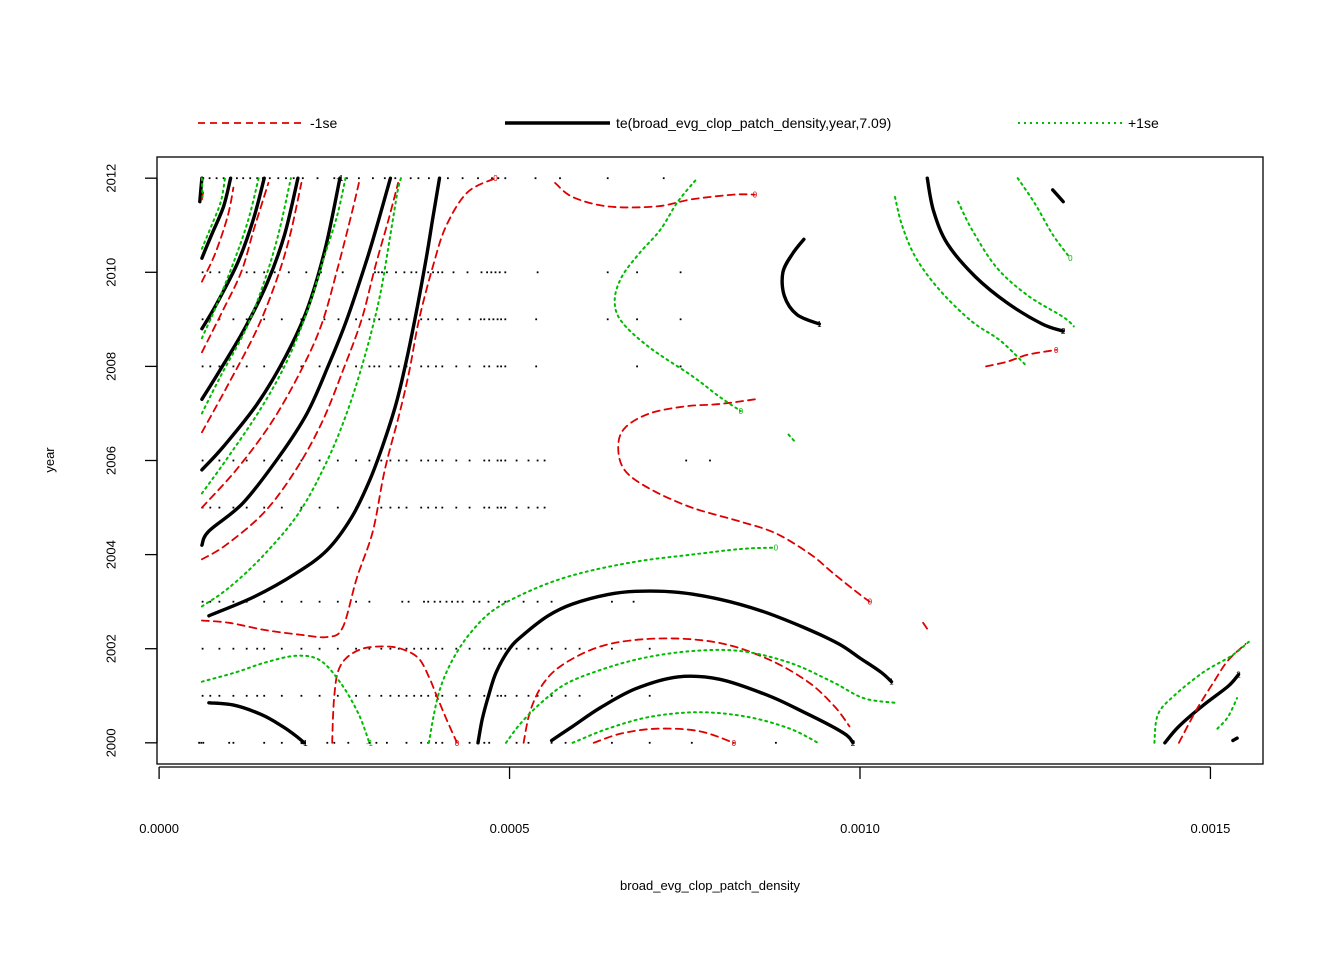  What do you see at coordinates (110, 742) in the screenshot?
I see `y-tick-label: 2000` at bounding box center [110, 742].